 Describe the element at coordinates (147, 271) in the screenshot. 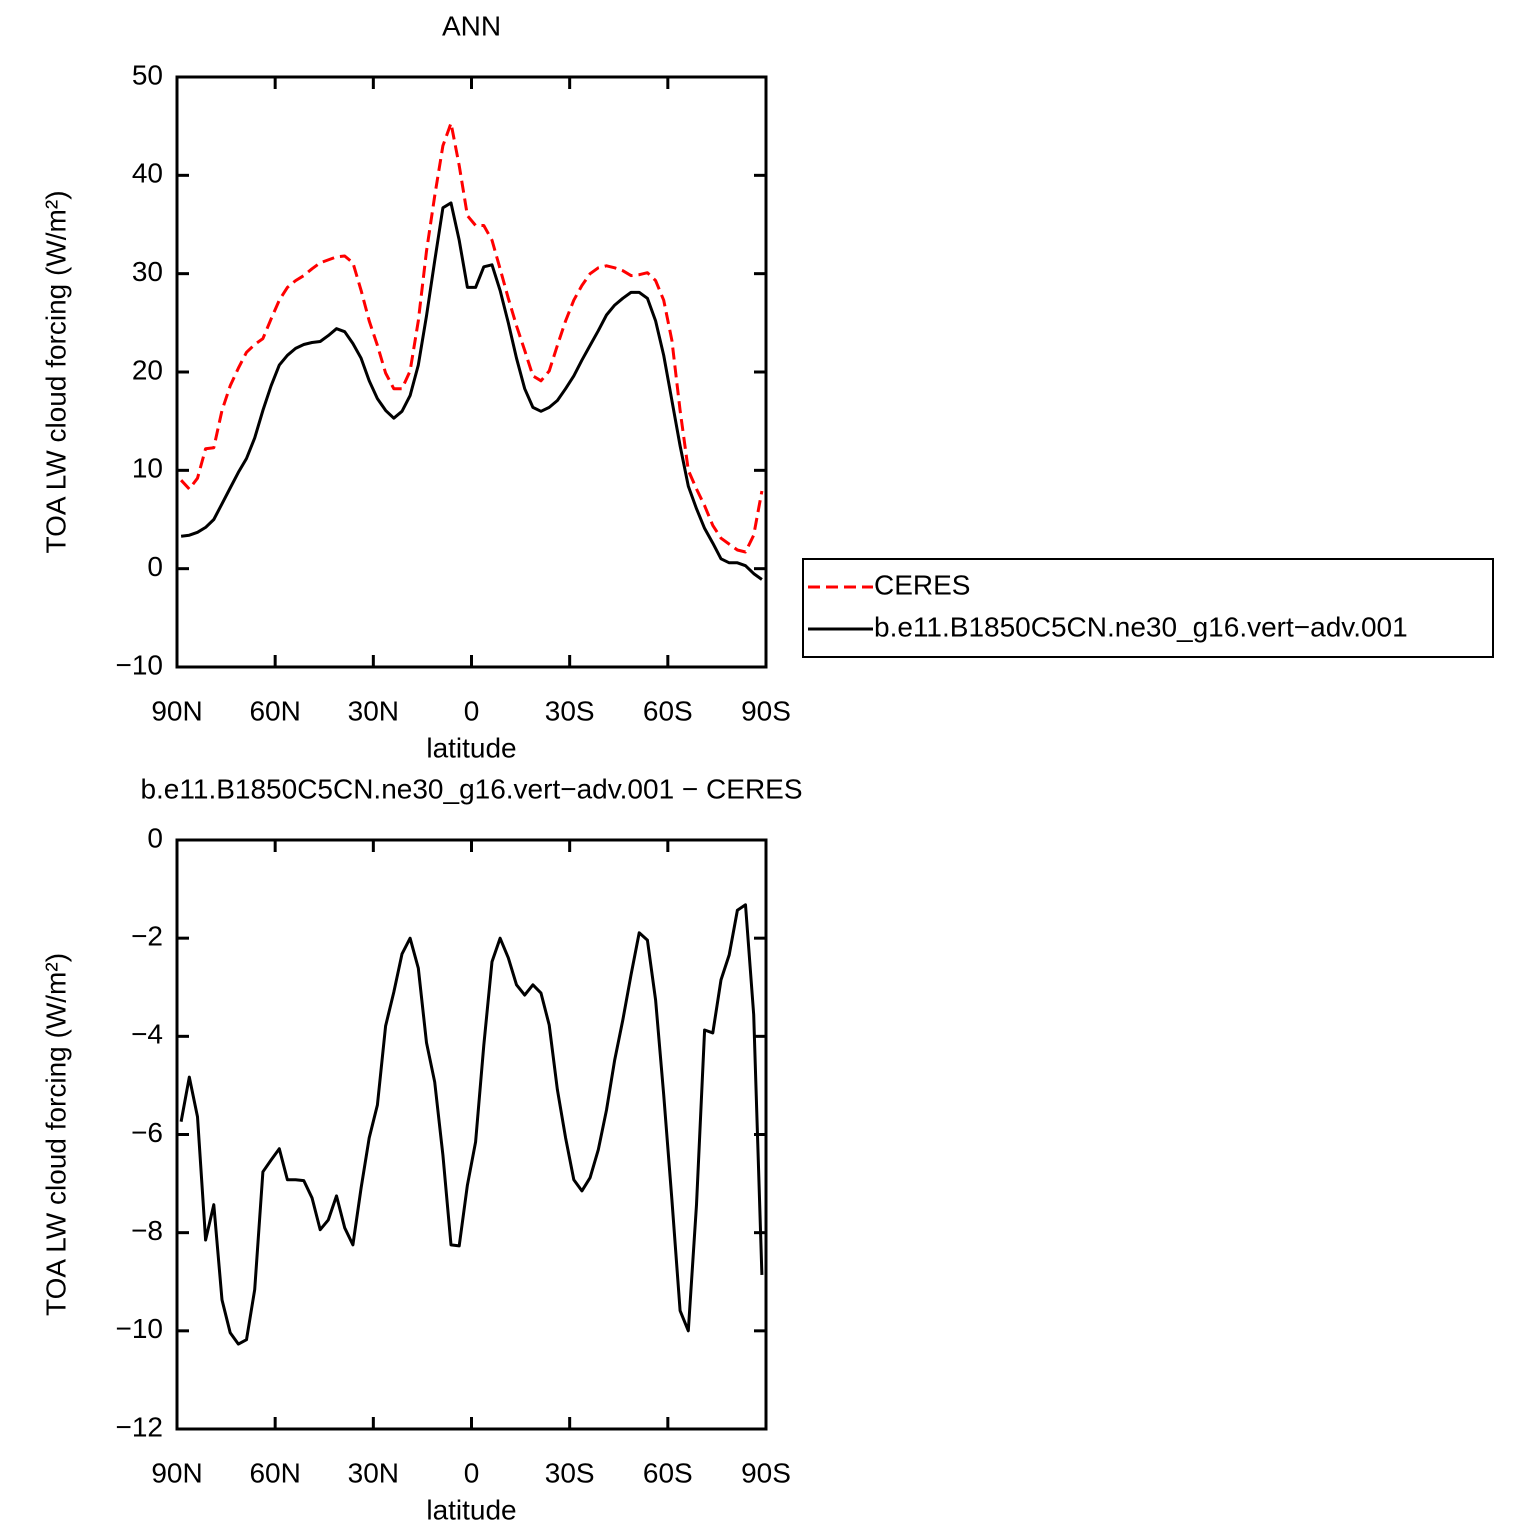

I see `y-tick-label: 30` at that location.